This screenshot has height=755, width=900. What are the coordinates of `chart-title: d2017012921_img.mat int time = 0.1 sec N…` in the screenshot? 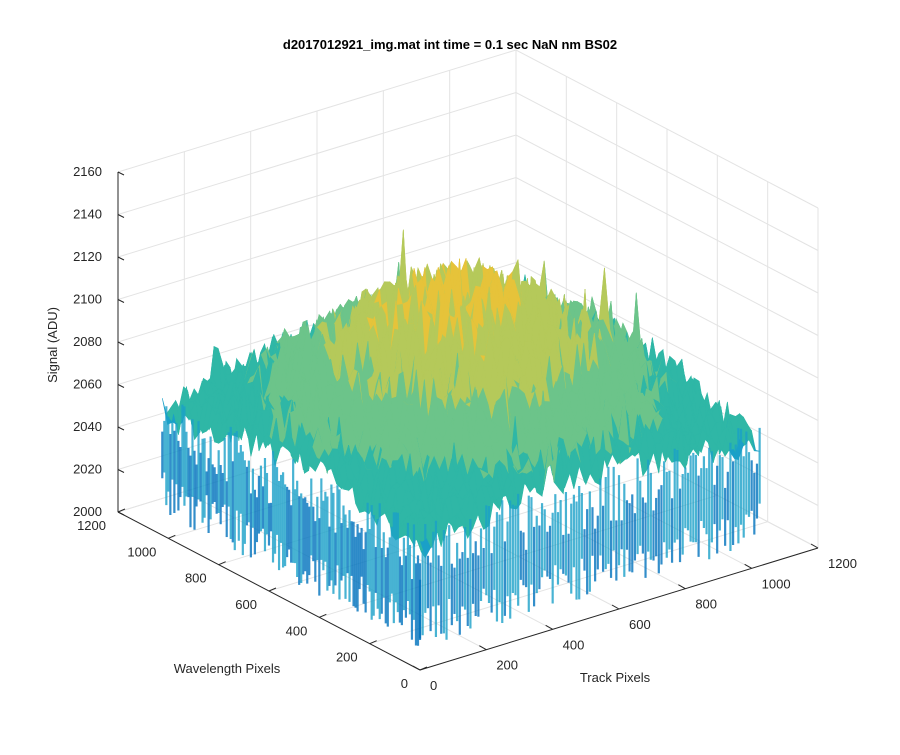 It's located at (450, 44).